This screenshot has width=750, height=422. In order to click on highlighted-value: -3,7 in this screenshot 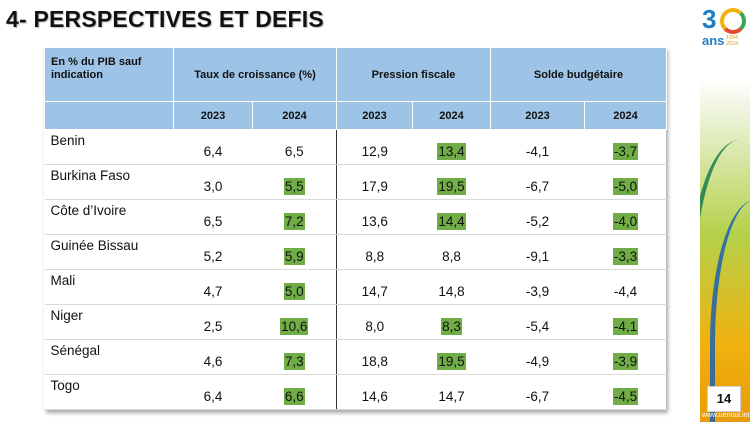, I will do `click(625, 151)`.